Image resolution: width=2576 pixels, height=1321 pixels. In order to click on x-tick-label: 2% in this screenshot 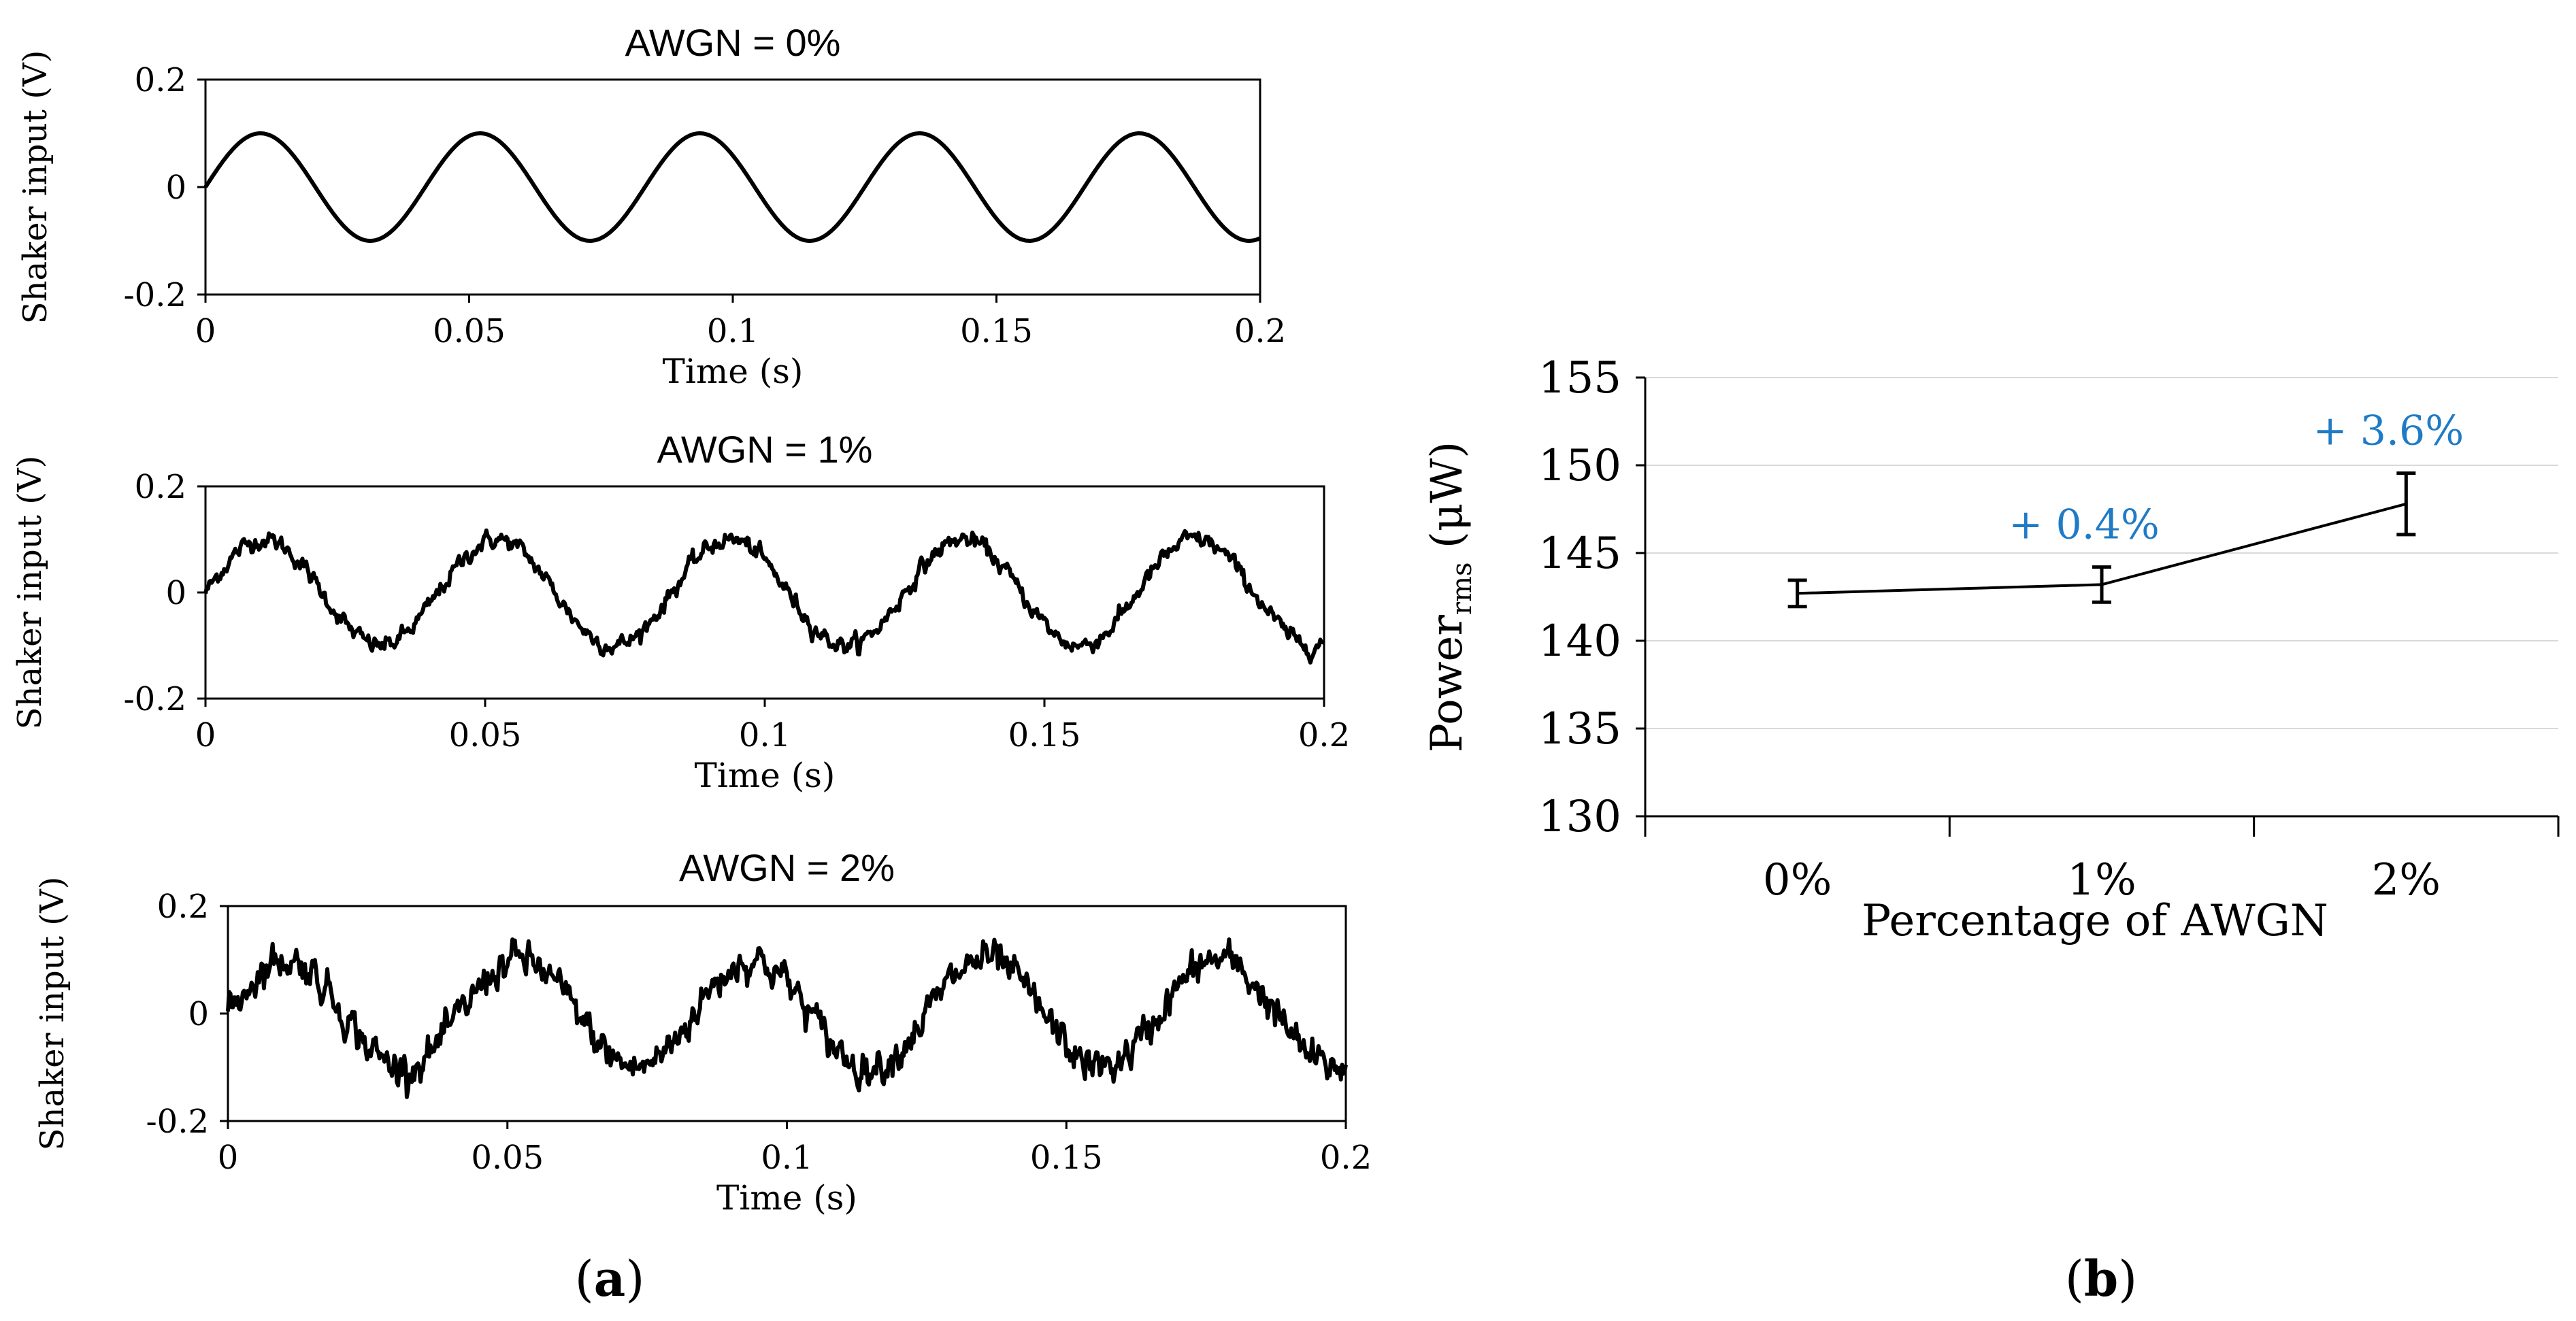, I will do `click(2406, 880)`.